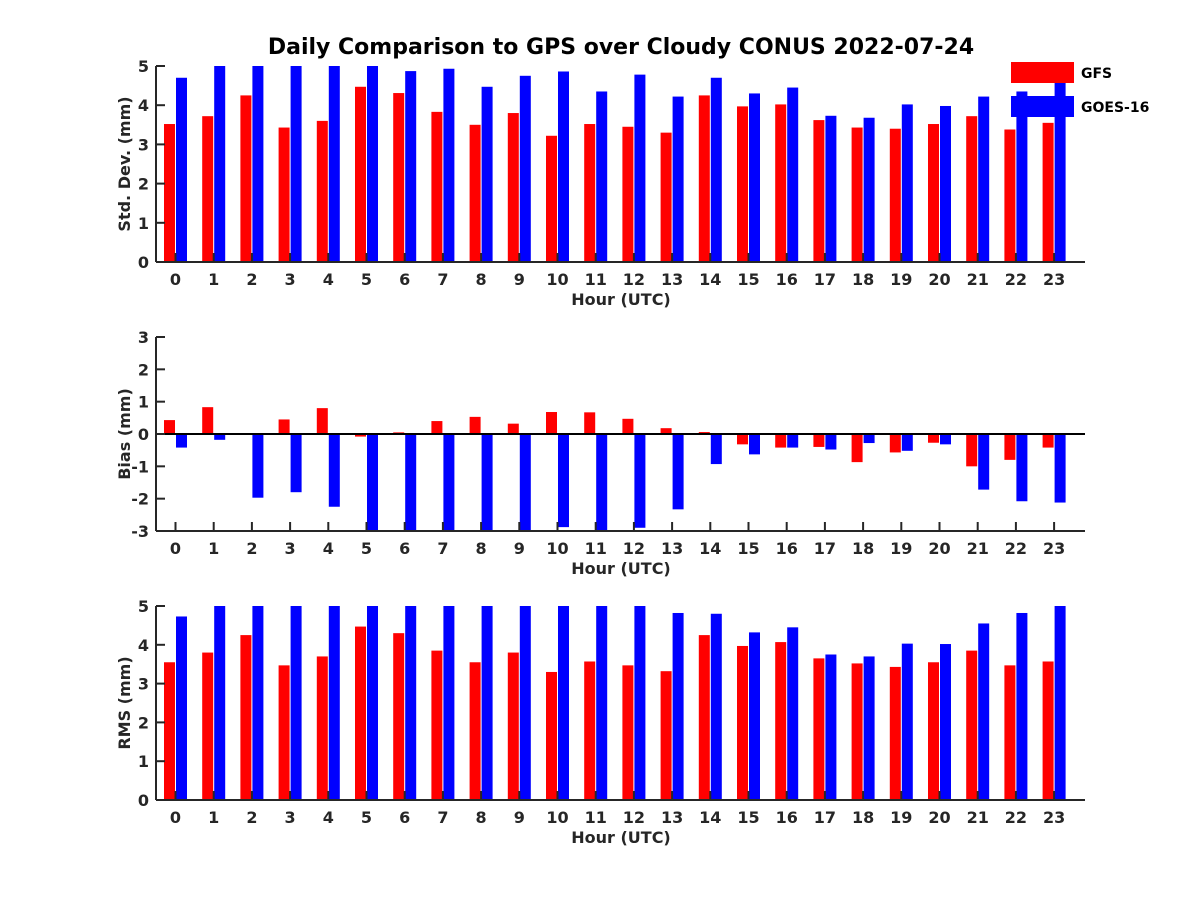  I want to click on x-tick-label: 14, so click(710, 279).